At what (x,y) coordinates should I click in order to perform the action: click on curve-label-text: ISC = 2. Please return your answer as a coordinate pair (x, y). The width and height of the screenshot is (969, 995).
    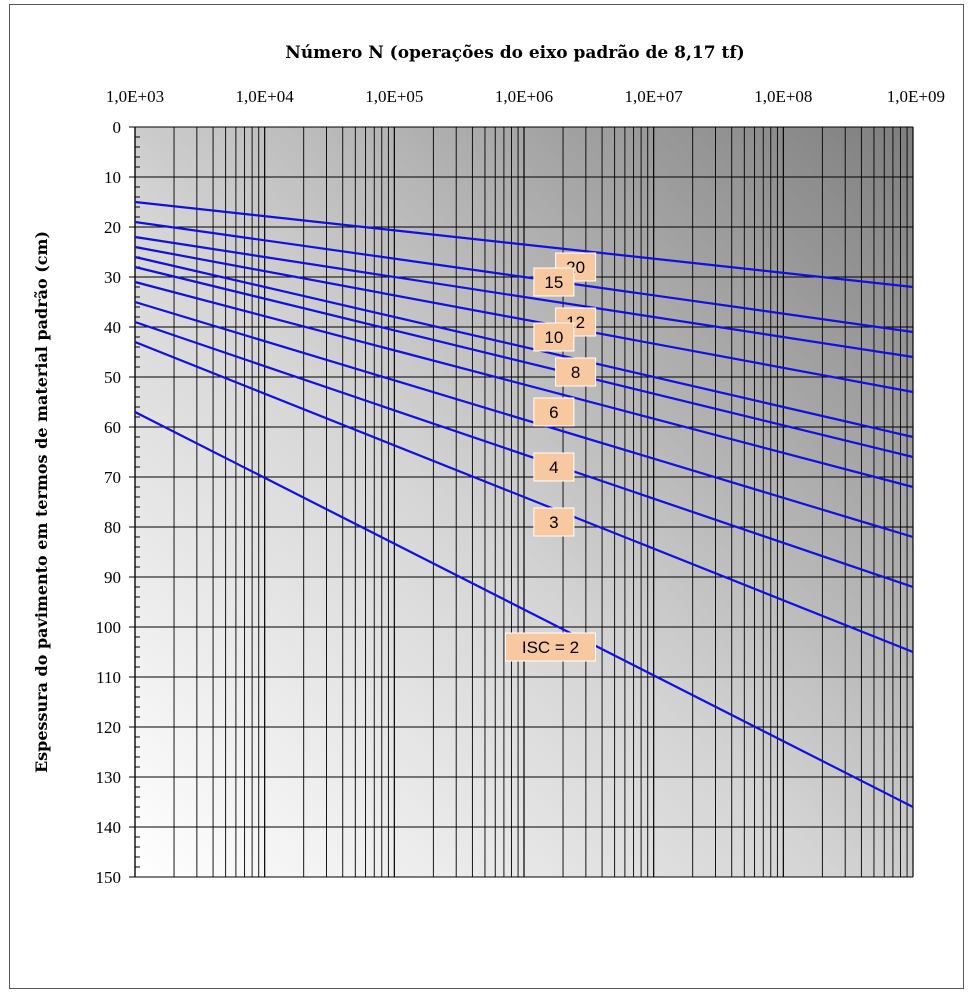
    Looking at the image, I should click on (550, 647).